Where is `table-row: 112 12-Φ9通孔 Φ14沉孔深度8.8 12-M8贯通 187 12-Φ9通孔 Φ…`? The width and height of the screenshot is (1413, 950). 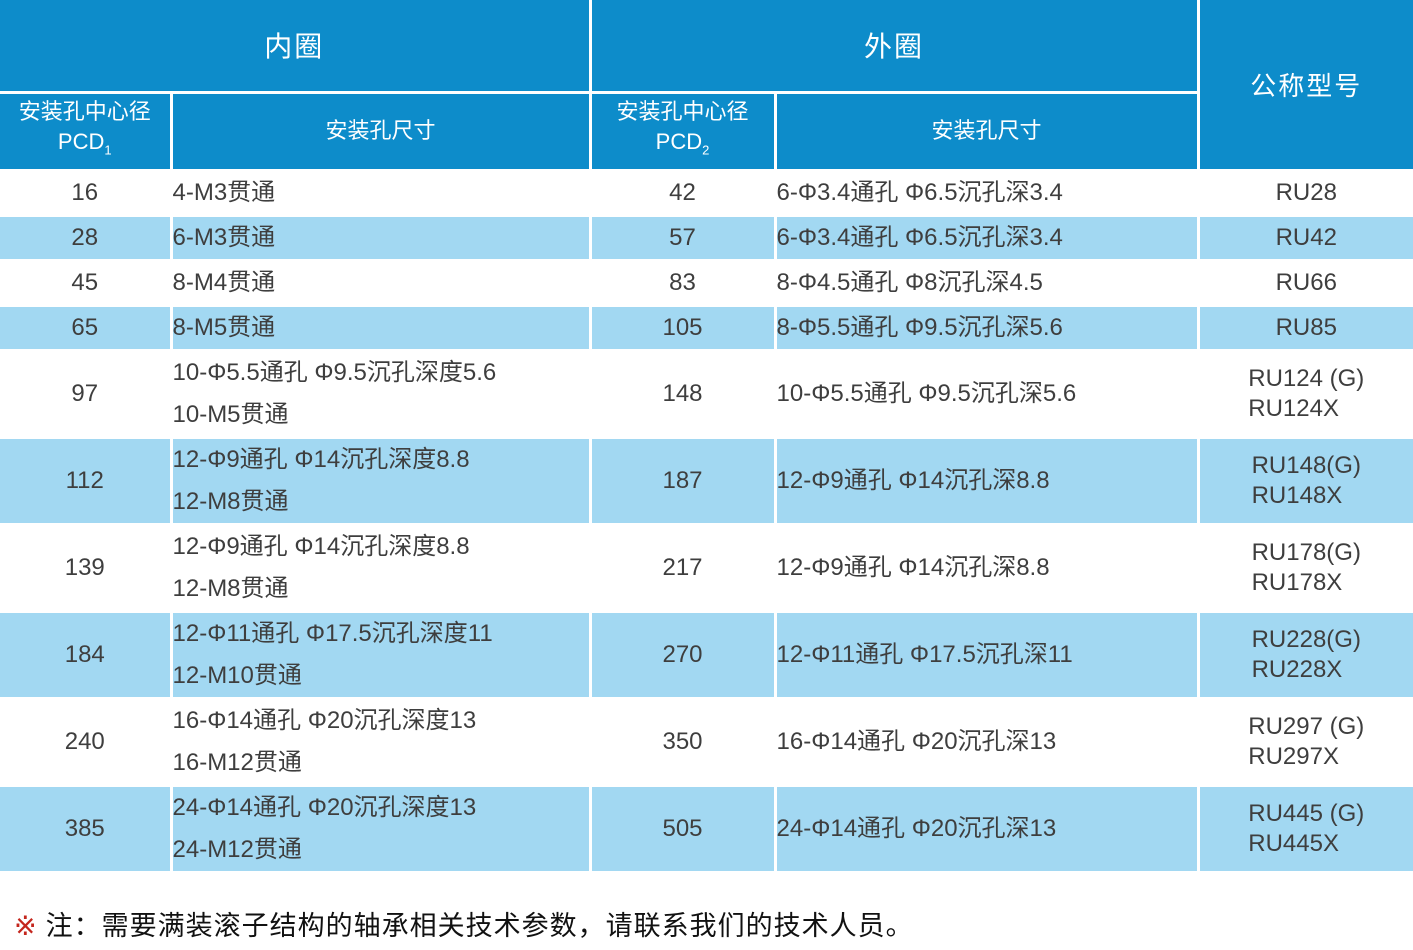
table-row: 112 12-Φ9通孔 Φ14沉孔深度8.8 12-M8贯通 187 12-Φ9通孔 Φ… is located at coordinates (706, 480).